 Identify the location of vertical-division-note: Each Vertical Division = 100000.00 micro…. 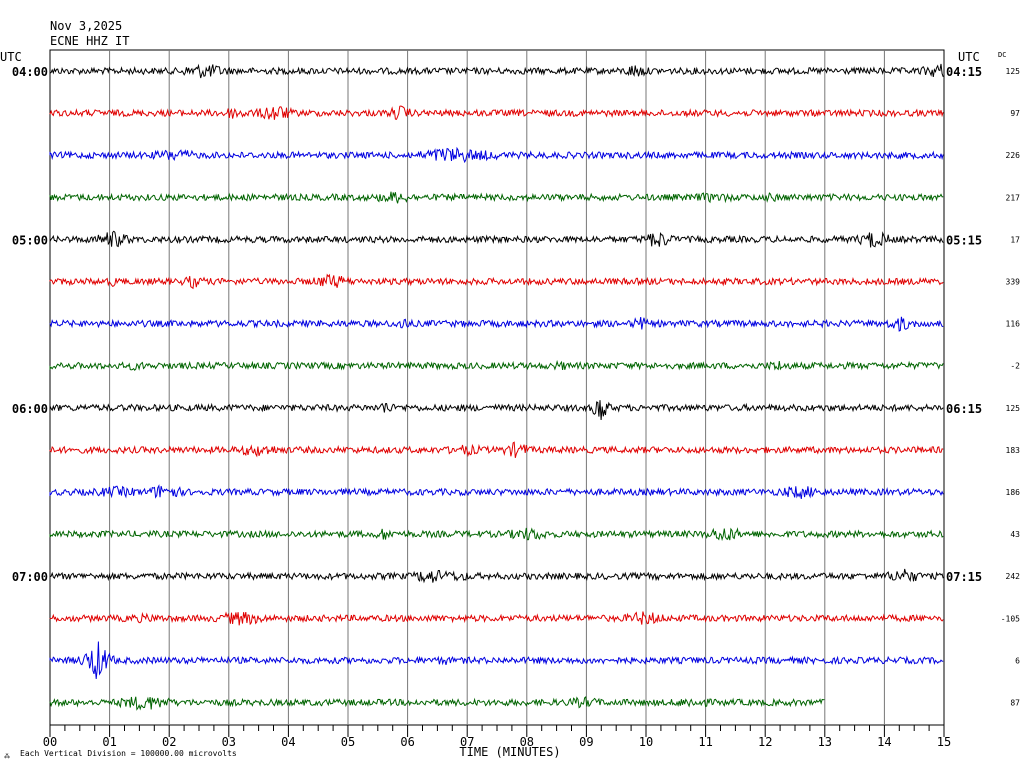
(128, 753).